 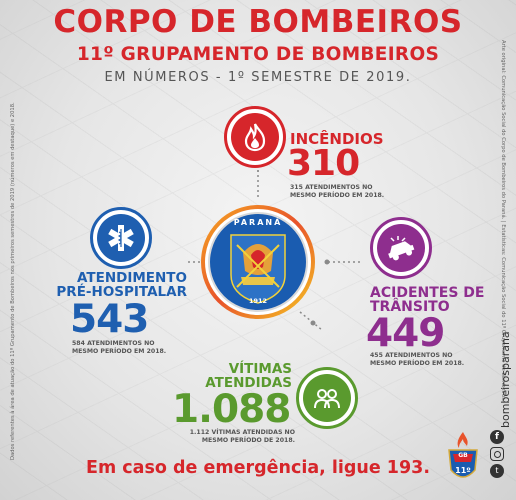 What do you see at coordinates (417, 363) in the screenshot?
I see `transito-note-line2: MESMO PERÍODO EM 2018.` at bounding box center [417, 363].